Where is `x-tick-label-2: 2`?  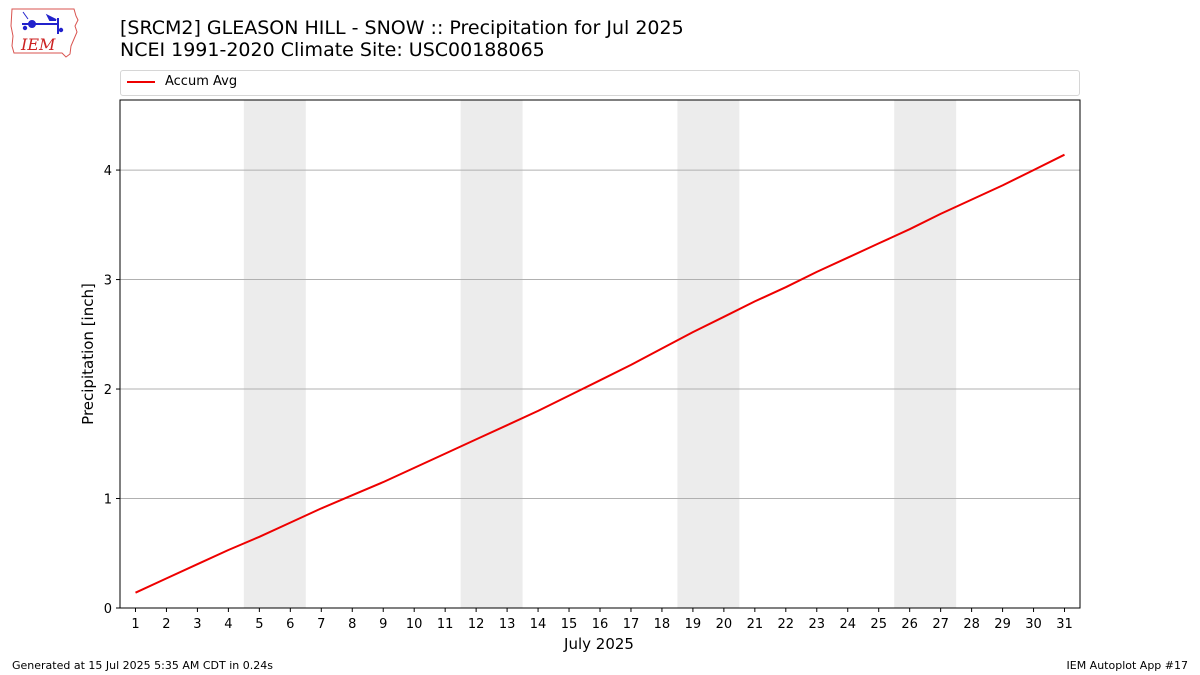 x-tick-label-2: 2 is located at coordinates (166, 624).